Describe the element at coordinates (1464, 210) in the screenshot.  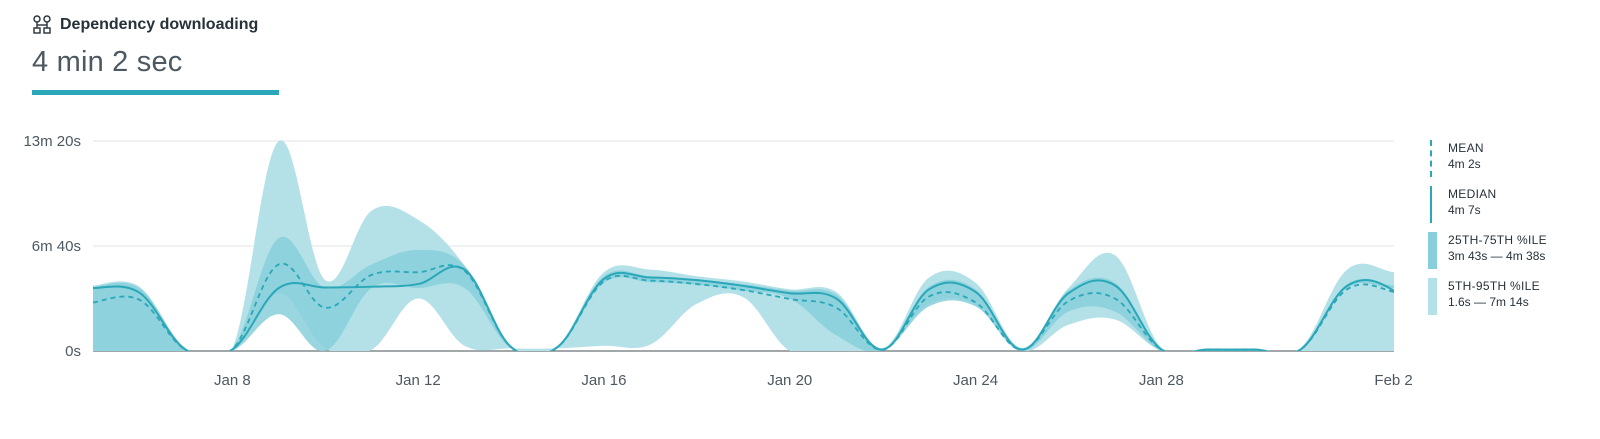
I see `legend-value-median: 4m 7s` at that location.